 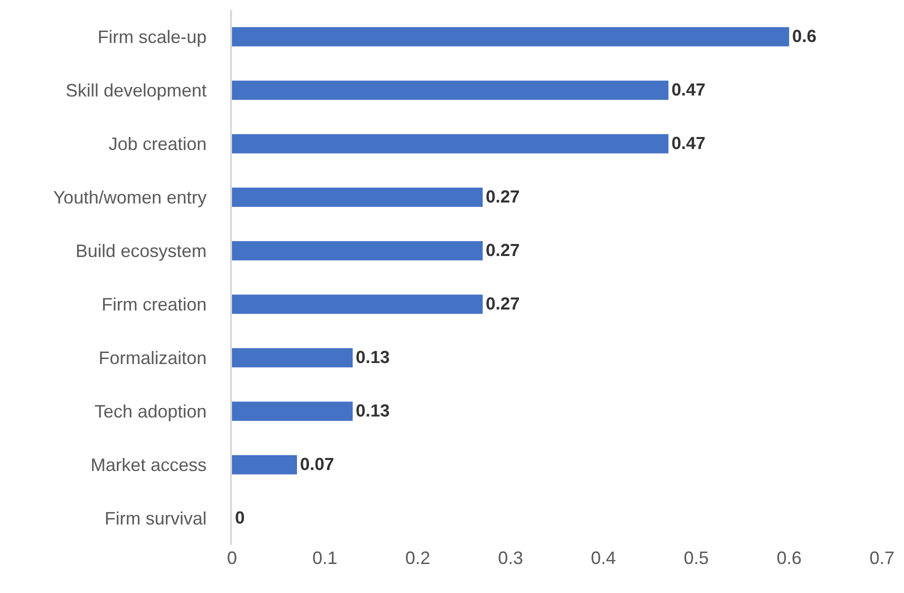 I want to click on x-tick-label: 0.6, so click(x=789, y=558).